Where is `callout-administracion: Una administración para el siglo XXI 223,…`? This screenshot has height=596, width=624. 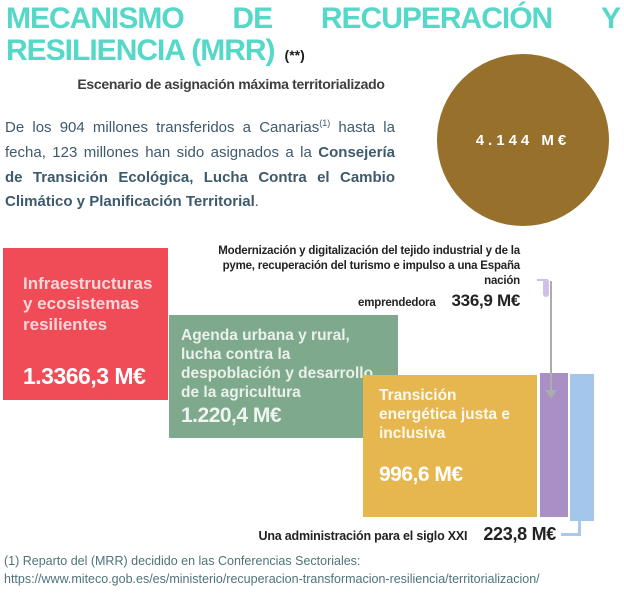 callout-administracion: Una administración para el siglo XXI 223,… is located at coordinates (376, 534).